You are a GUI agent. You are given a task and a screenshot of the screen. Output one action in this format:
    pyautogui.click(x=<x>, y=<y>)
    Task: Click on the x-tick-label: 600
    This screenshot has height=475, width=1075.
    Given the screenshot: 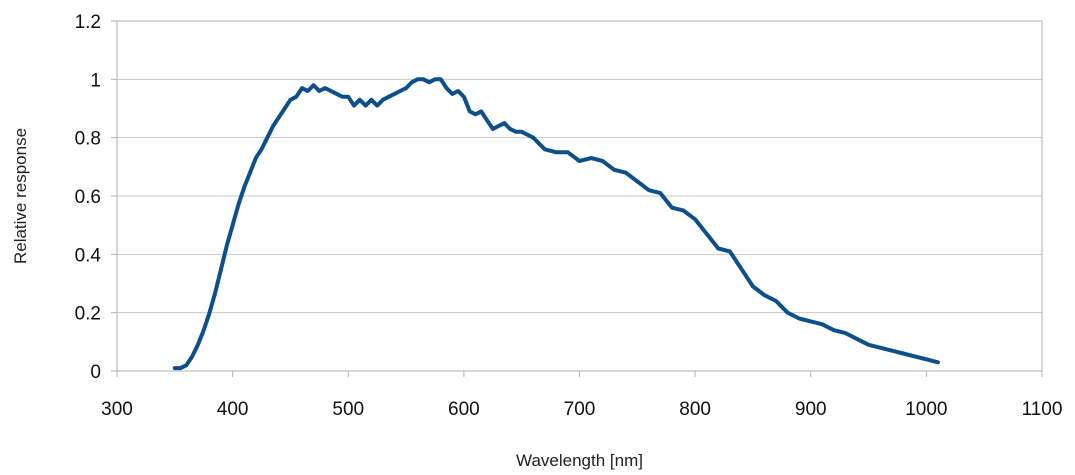 What is the action you would take?
    pyautogui.click(x=464, y=409)
    